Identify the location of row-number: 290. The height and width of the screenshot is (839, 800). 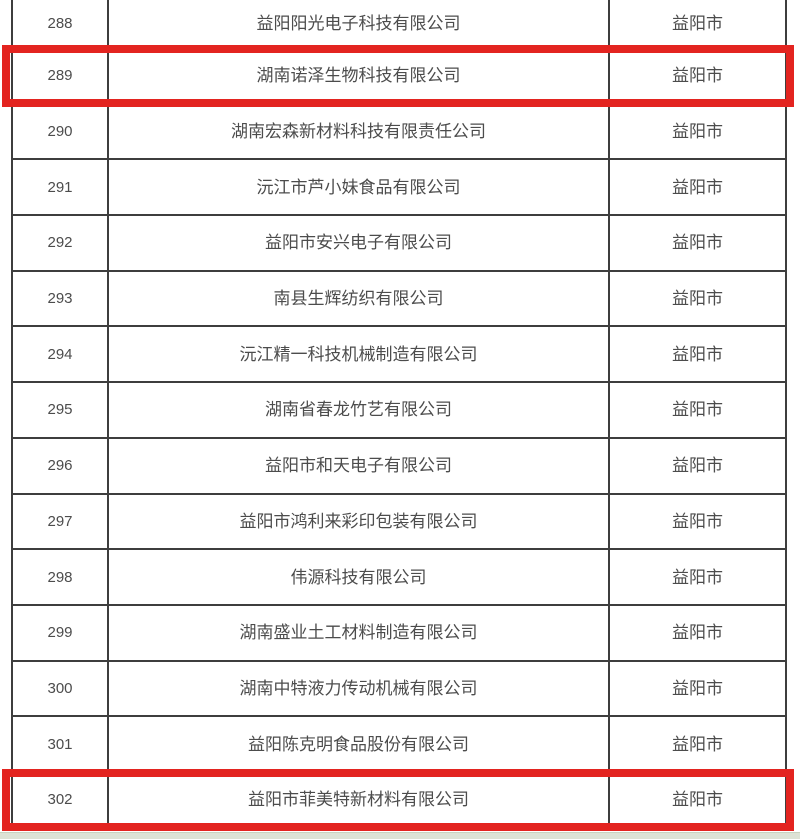
(60, 132).